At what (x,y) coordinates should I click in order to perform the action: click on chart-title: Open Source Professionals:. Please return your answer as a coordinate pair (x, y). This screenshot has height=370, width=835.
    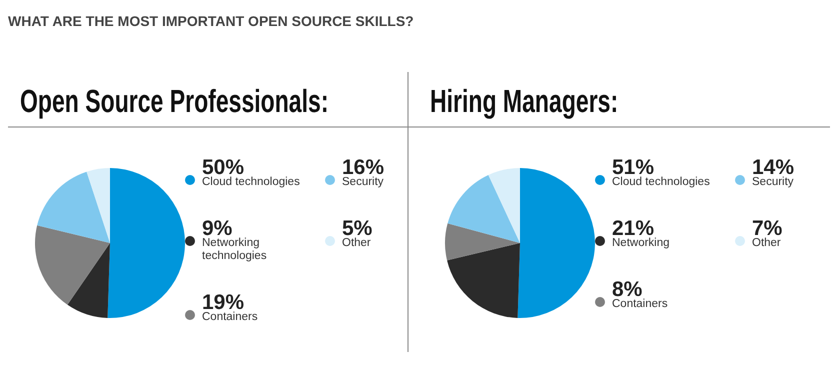
    Looking at the image, I should click on (174, 101).